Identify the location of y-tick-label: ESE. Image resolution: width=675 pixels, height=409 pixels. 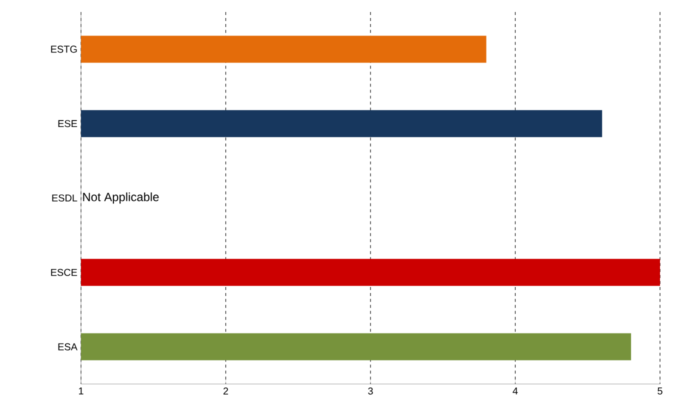
(68, 124).